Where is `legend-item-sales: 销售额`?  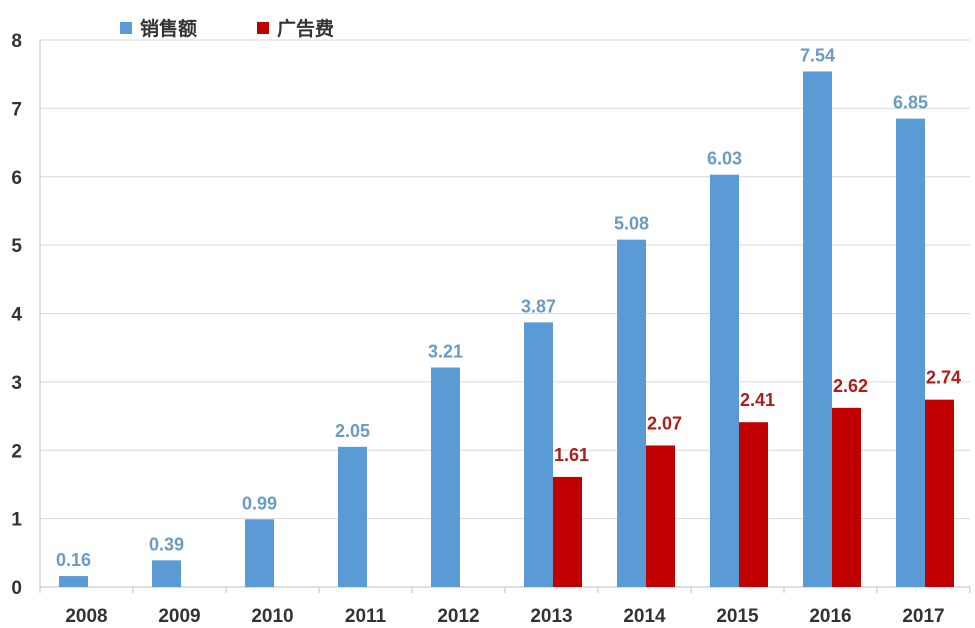
legend-item-sales: 销售额 is located at coordinates (158, 27).